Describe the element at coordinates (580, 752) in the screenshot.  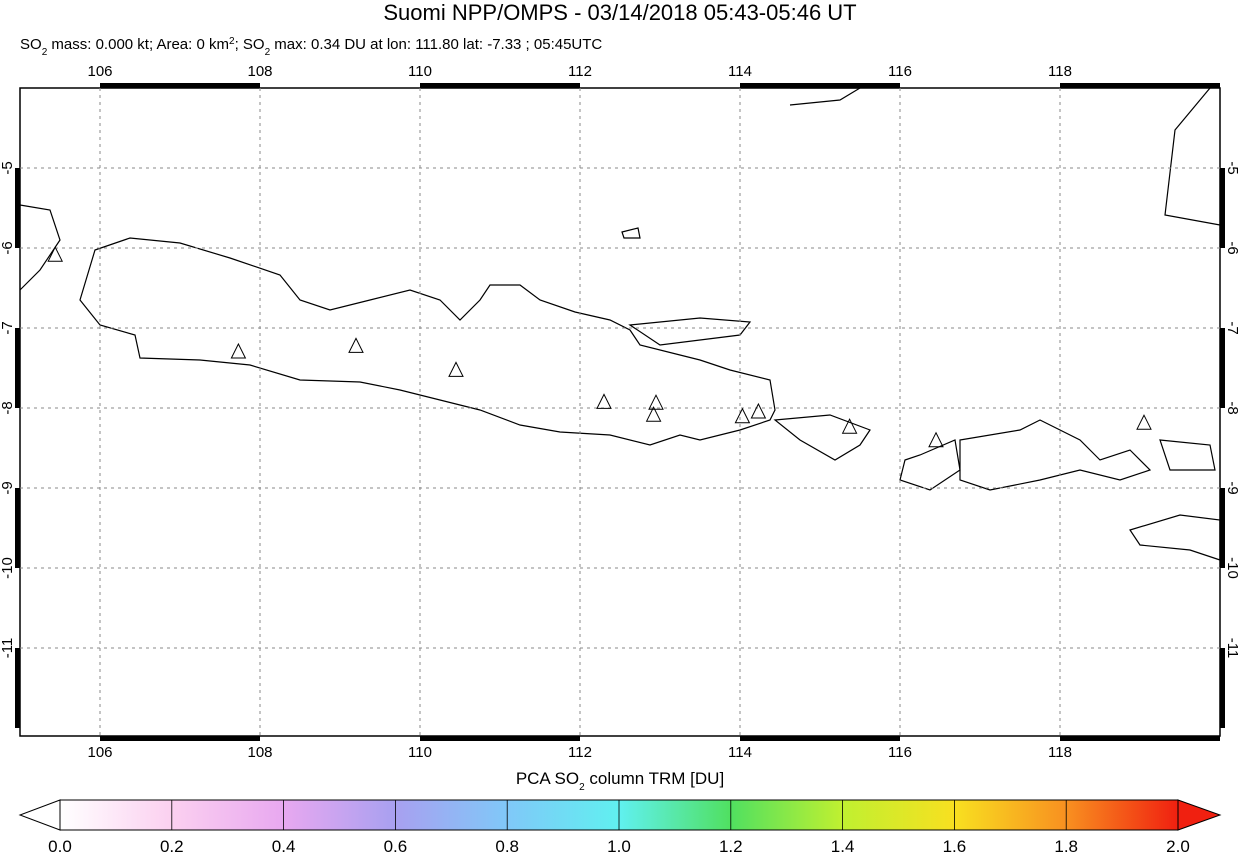
I see `x-tick-label-bottom: 112` at that location.